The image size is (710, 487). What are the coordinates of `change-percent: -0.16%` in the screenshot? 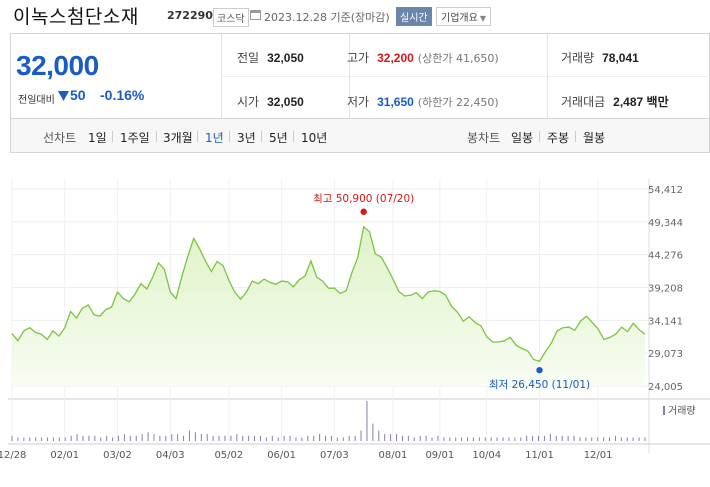 It's located at (122, 95).